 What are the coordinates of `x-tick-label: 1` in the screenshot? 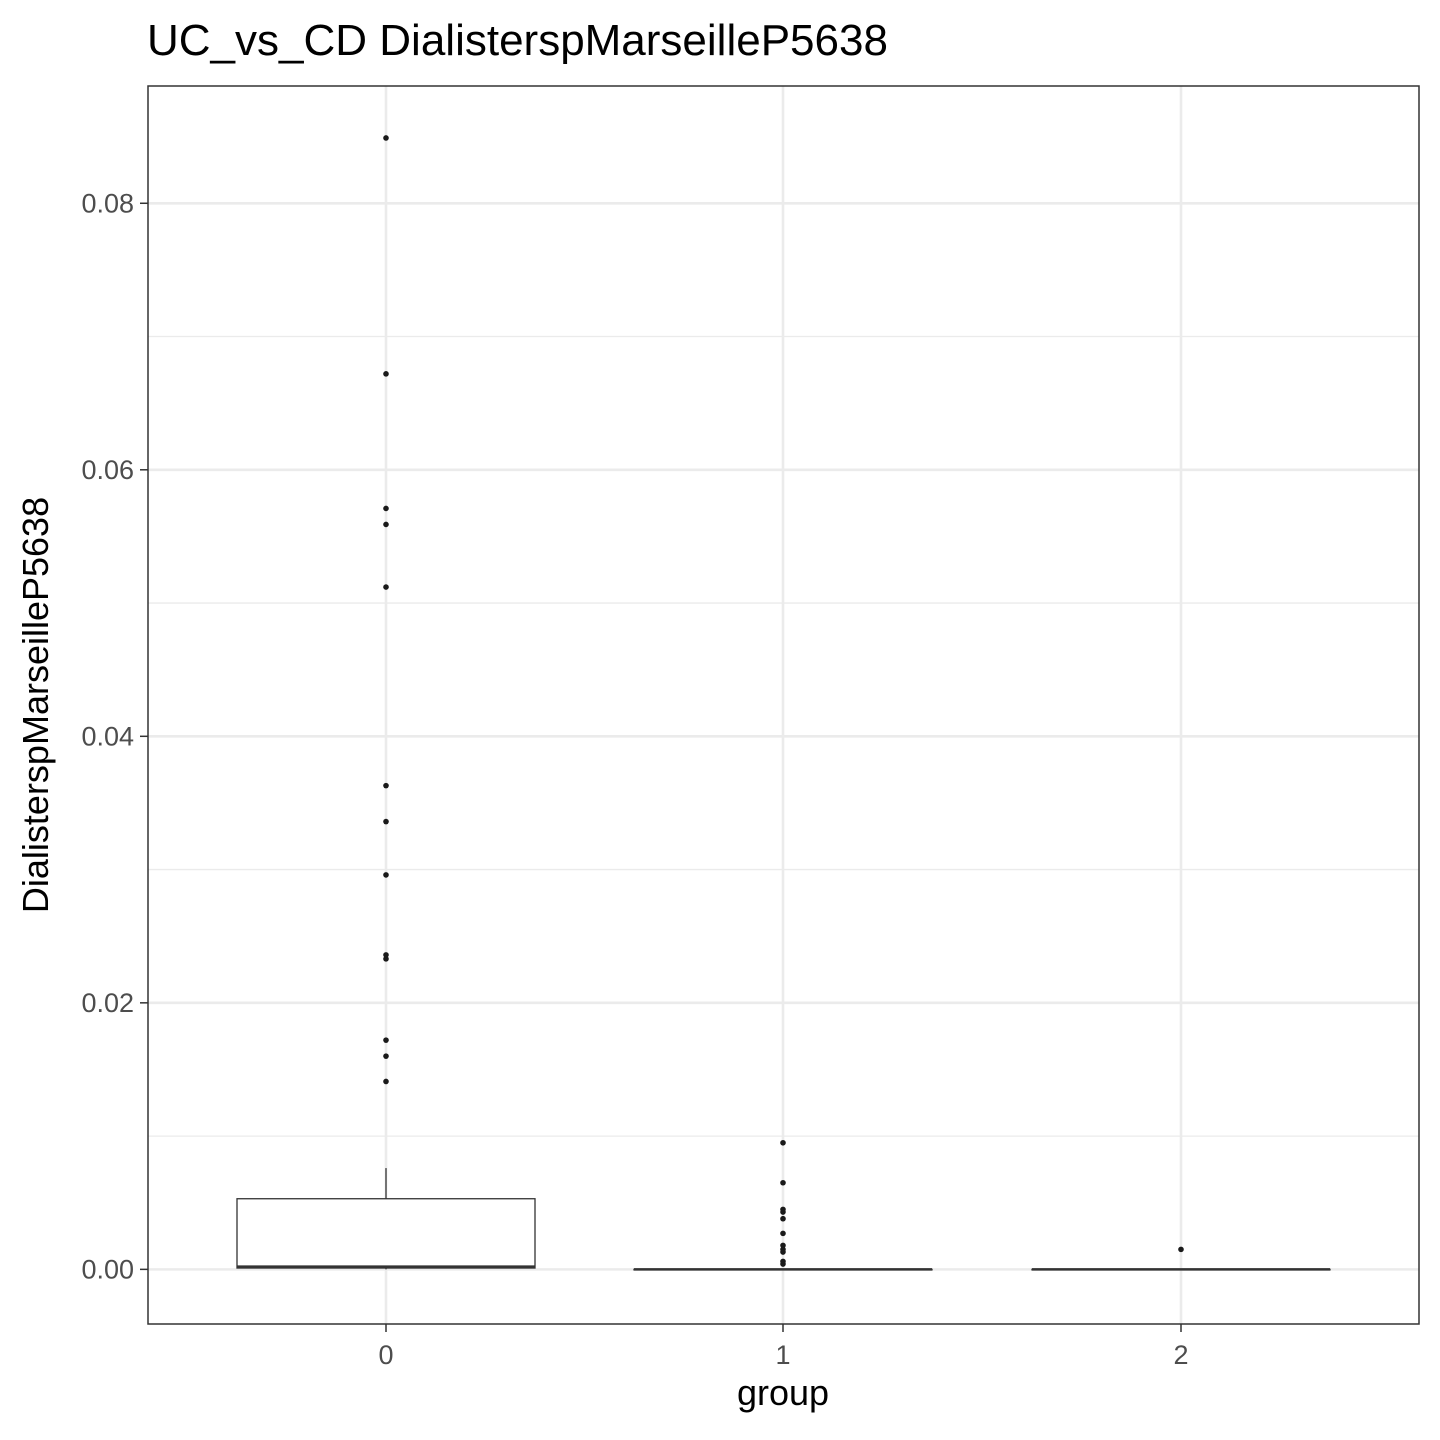 It's located at (782, 1355).